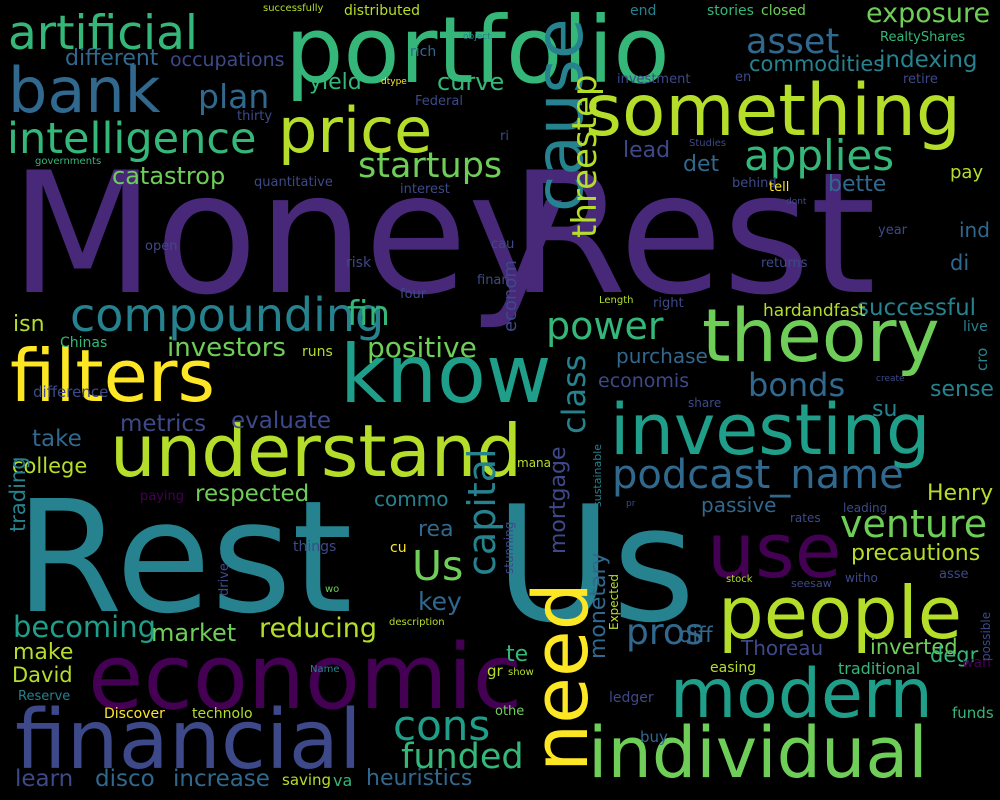  I want to click on word-diff: diff, so click(696, 635).